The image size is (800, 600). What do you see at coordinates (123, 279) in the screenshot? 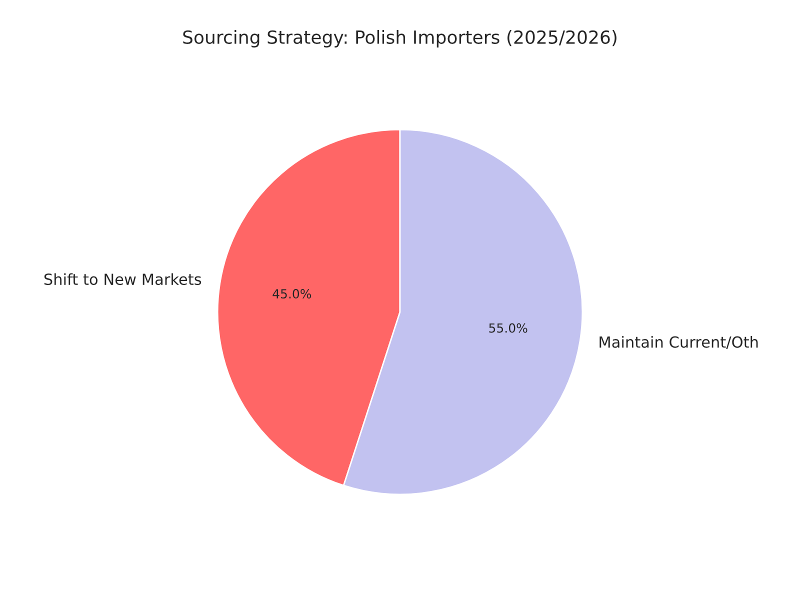
I see `slice-label: Shift to New Markets` at bounding box center [123, 279].